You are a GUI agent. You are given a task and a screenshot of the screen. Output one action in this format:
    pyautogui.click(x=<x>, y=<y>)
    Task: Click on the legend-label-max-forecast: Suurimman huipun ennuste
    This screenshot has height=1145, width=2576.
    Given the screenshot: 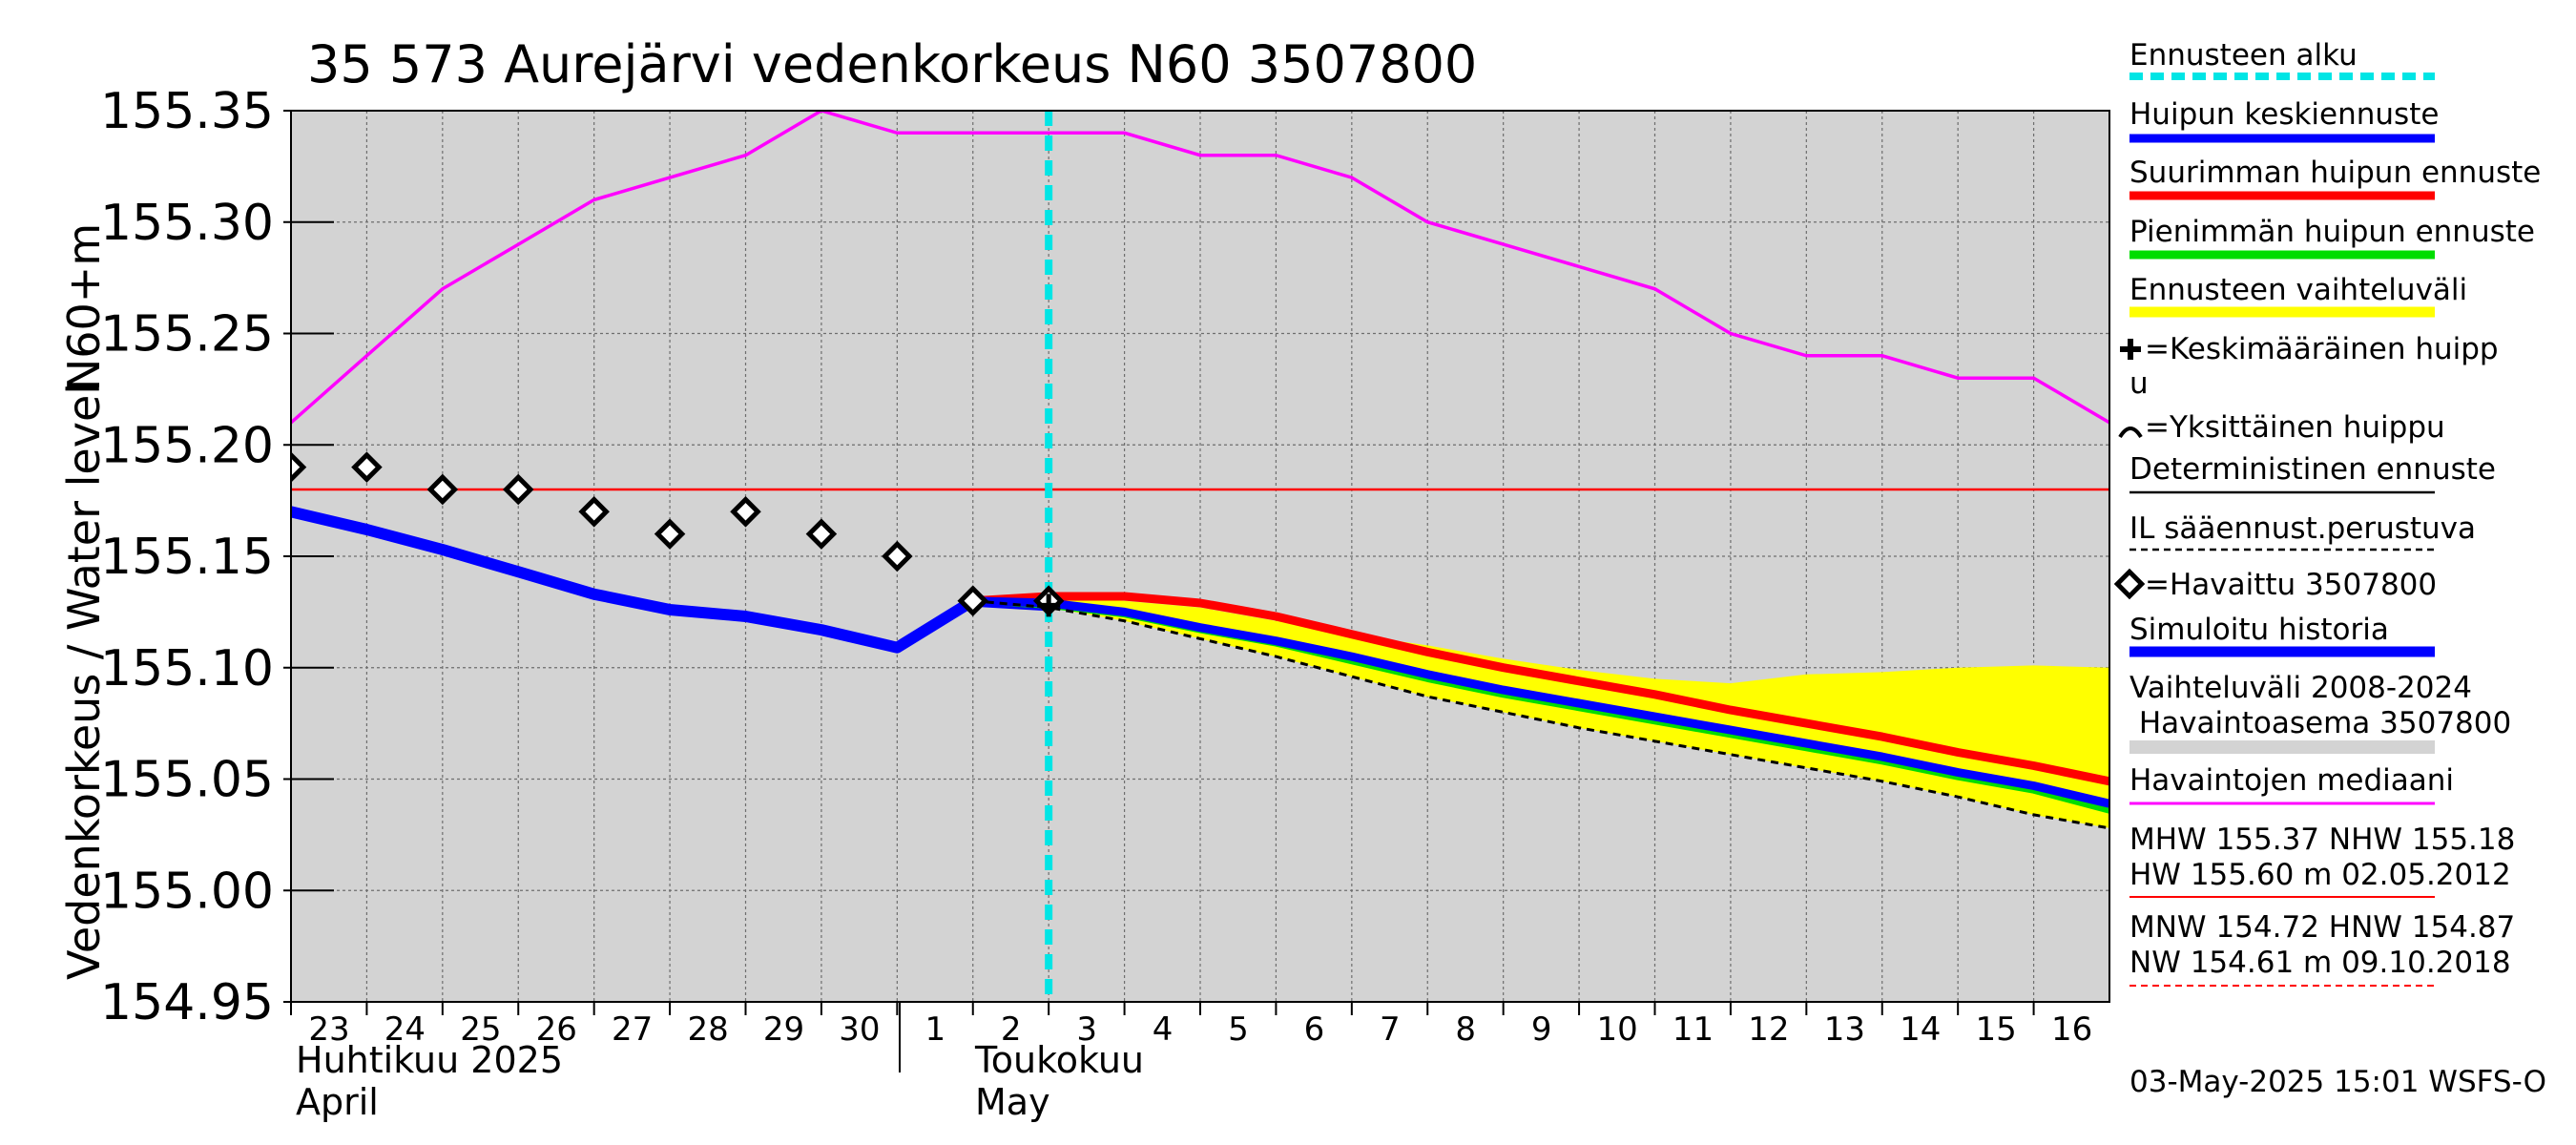 What is the action you would take?
    pyautogui.click(x=2335, y=173)
    